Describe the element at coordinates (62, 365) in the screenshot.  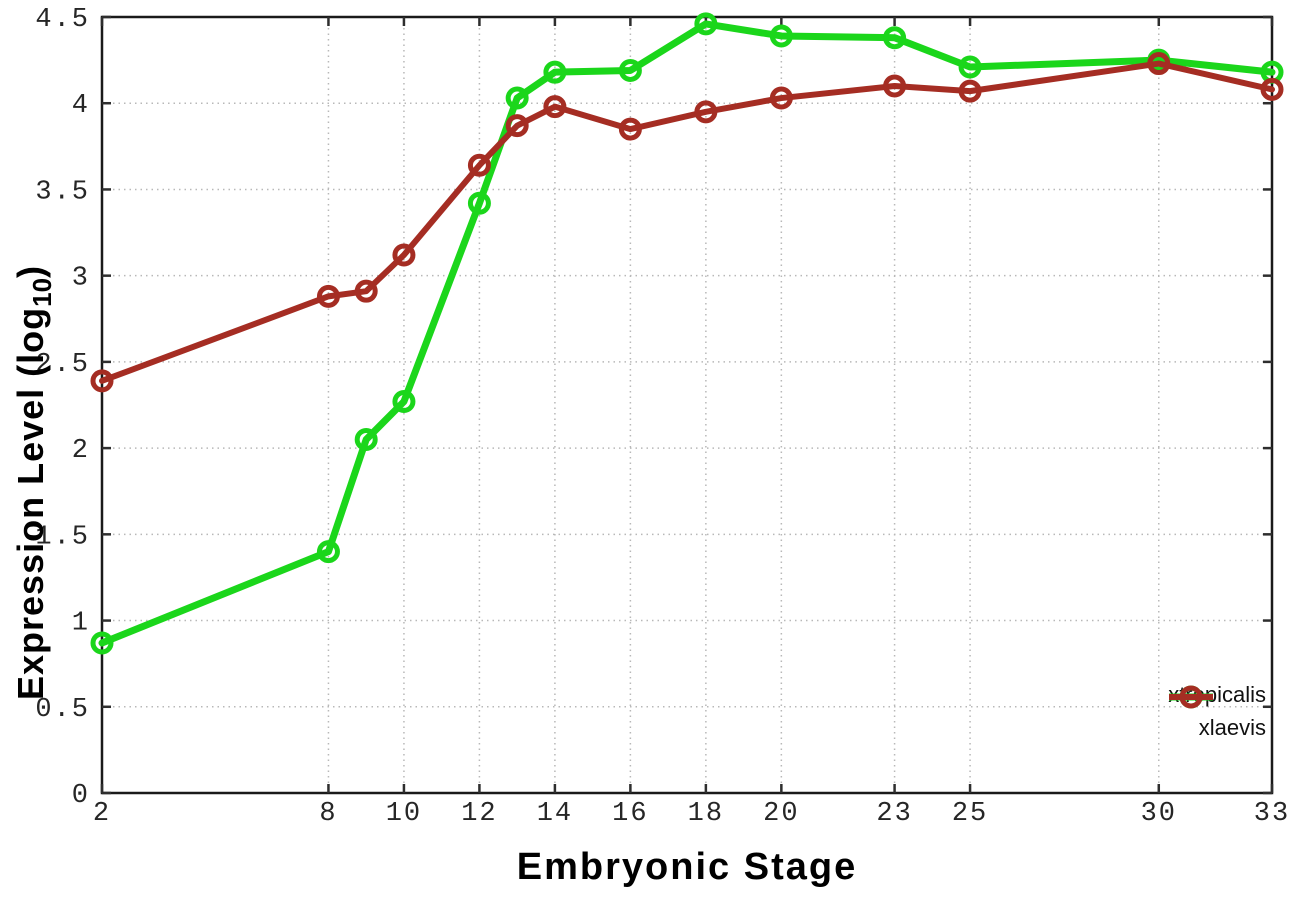
I see `y-tick-label: 2.5` at that location.